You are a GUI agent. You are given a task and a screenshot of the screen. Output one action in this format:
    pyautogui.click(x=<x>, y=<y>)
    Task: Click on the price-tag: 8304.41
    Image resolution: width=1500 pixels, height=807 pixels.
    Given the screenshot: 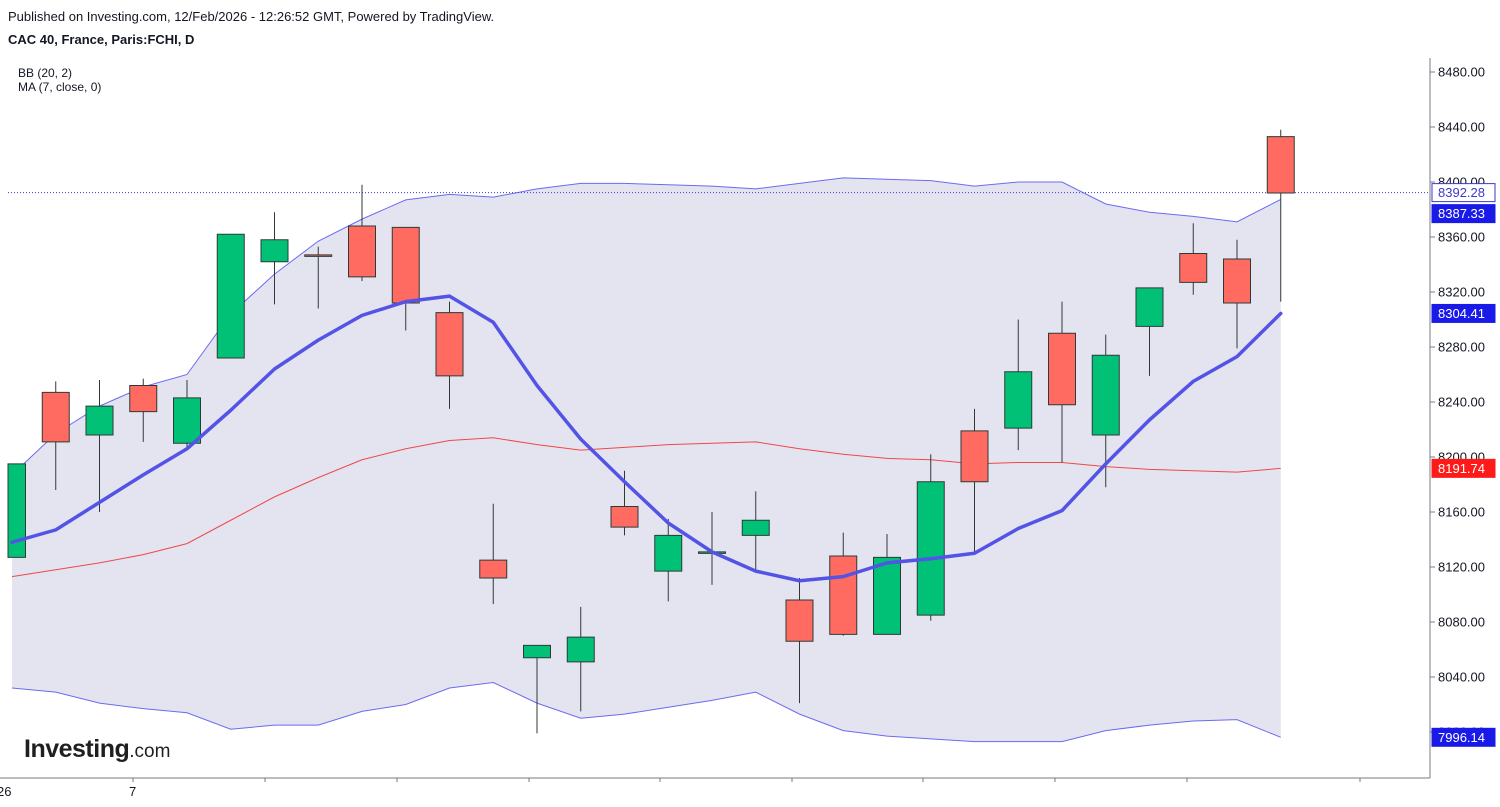 What is the action you would take?
    pyautogui.click(x=1463, y=313)
    